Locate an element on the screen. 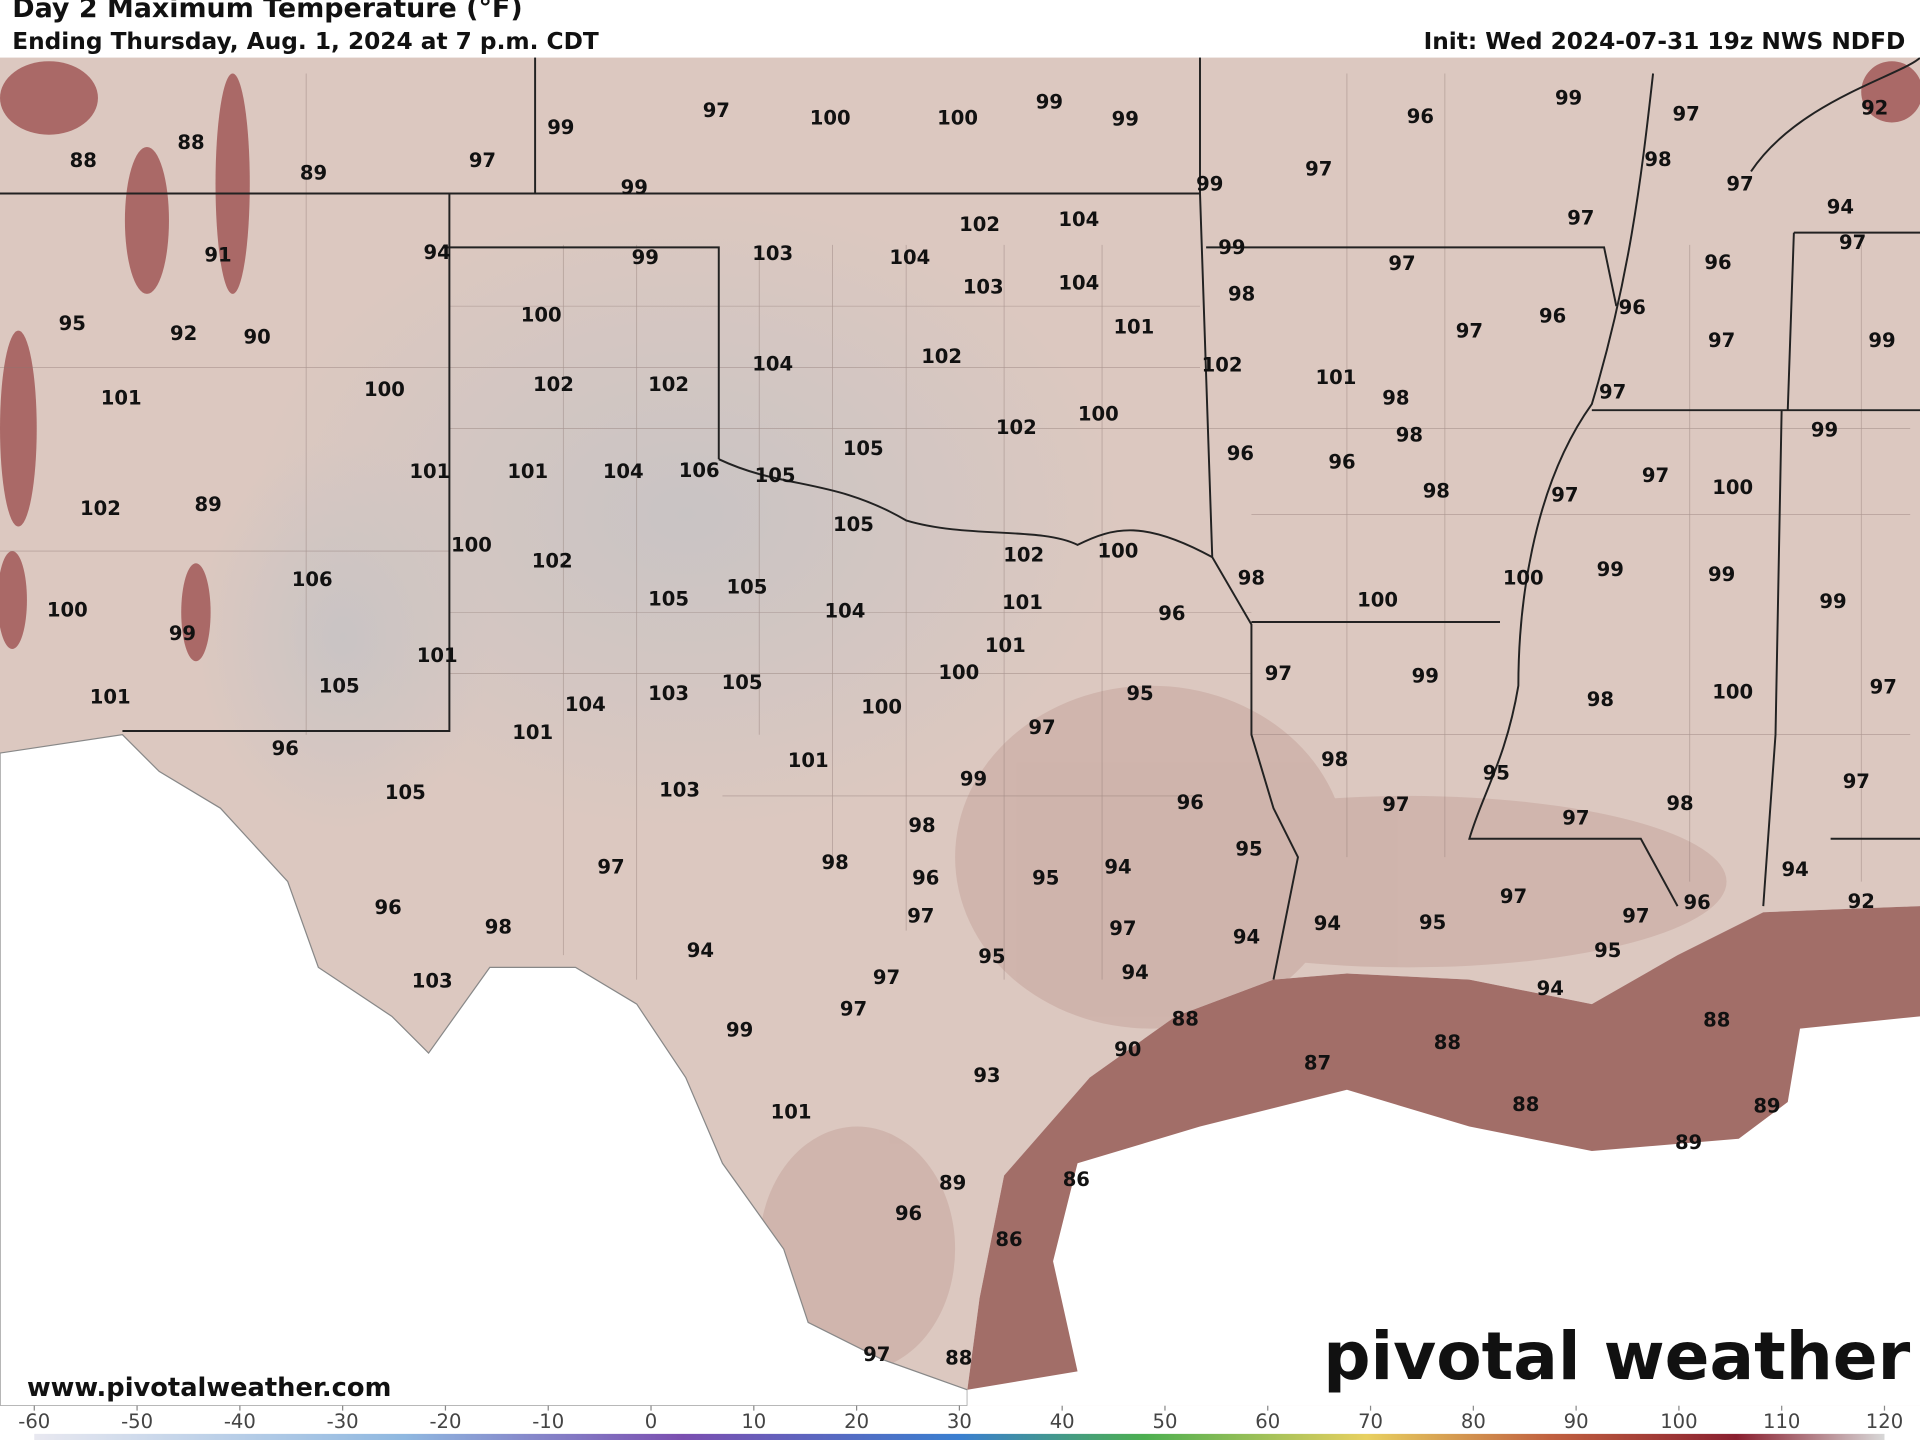  temp-label: 103 is located at coordinates (679, 790).